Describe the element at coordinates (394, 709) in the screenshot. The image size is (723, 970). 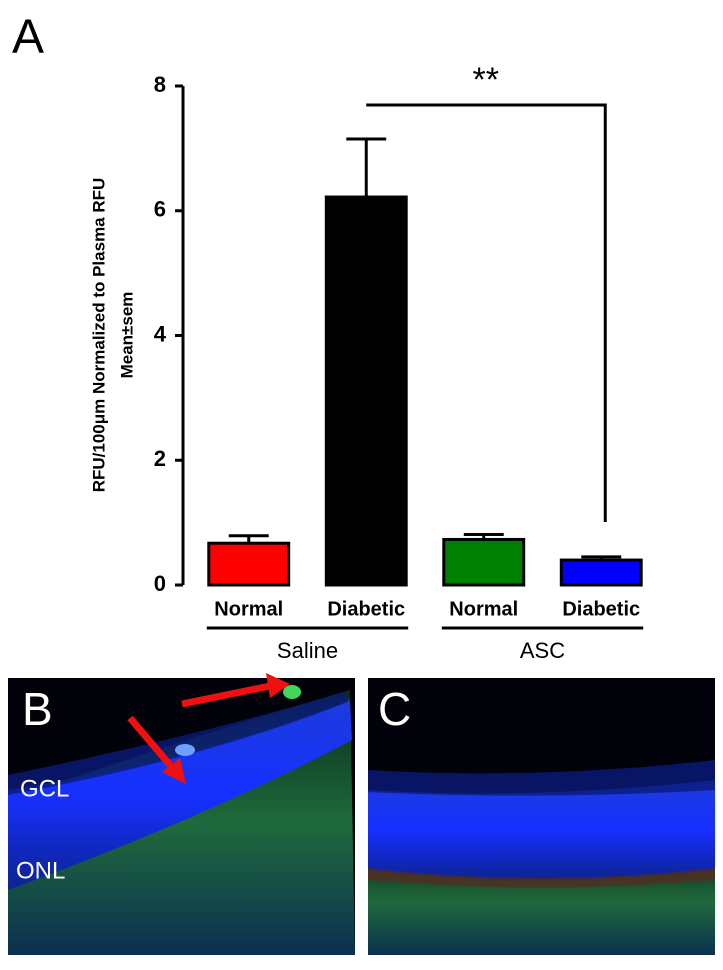
I see `image-label: C` at that location.